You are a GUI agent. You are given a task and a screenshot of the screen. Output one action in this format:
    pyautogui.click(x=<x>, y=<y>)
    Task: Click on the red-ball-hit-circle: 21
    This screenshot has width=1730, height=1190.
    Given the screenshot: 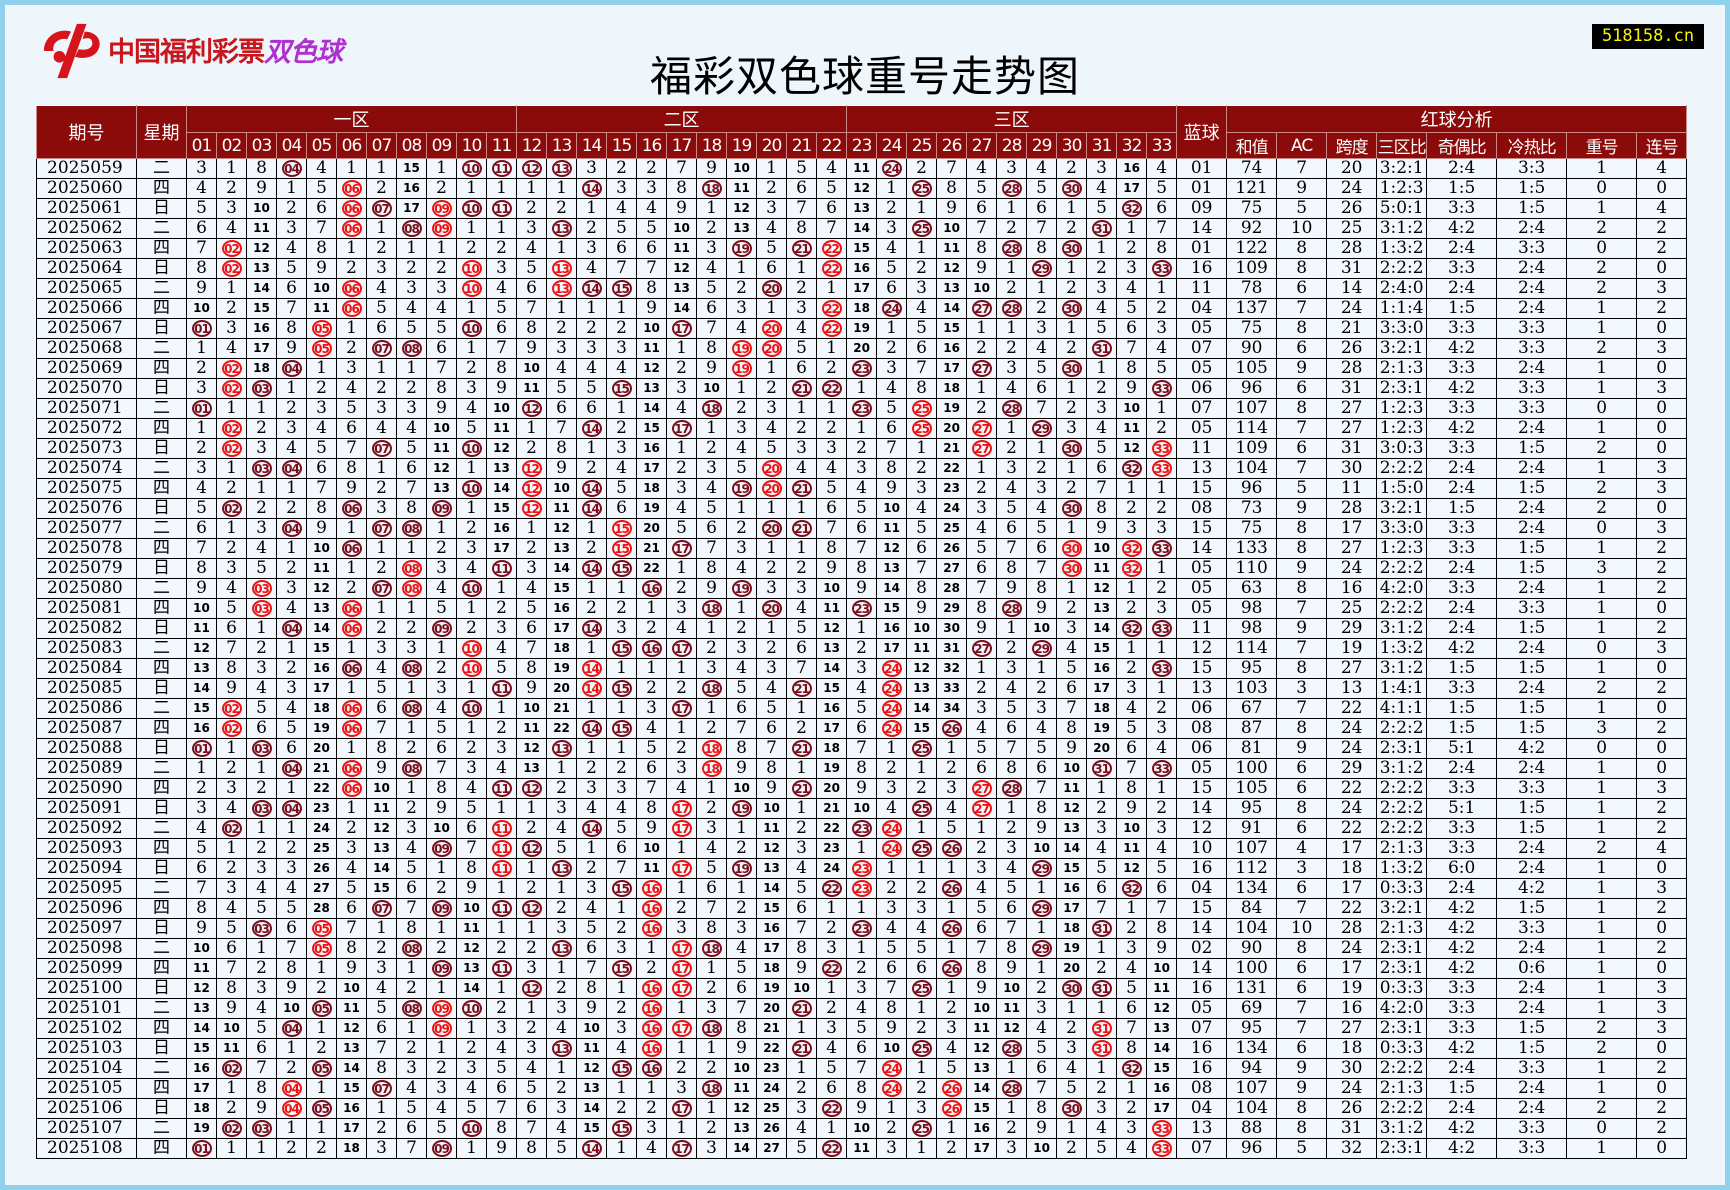 What is the action you would take?
    pyautogui.click(x=801, y=248)
    